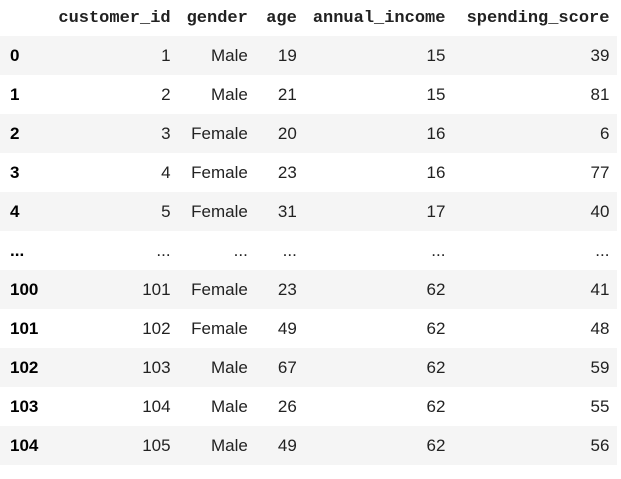  Describe the element at coordinates (600, 445) in the screenshot. I see `cell-spending-score: 56` at that location.